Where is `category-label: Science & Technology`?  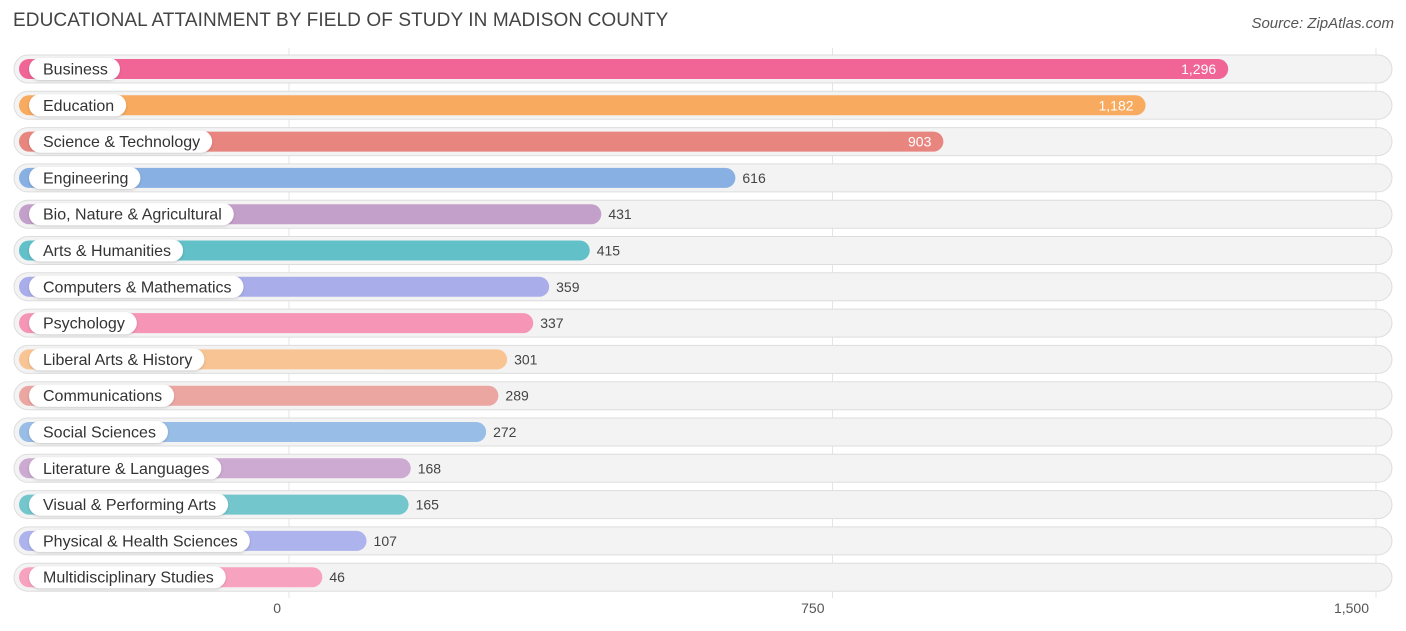
category-label: Science & Technology is located at coordinates (121, 142).